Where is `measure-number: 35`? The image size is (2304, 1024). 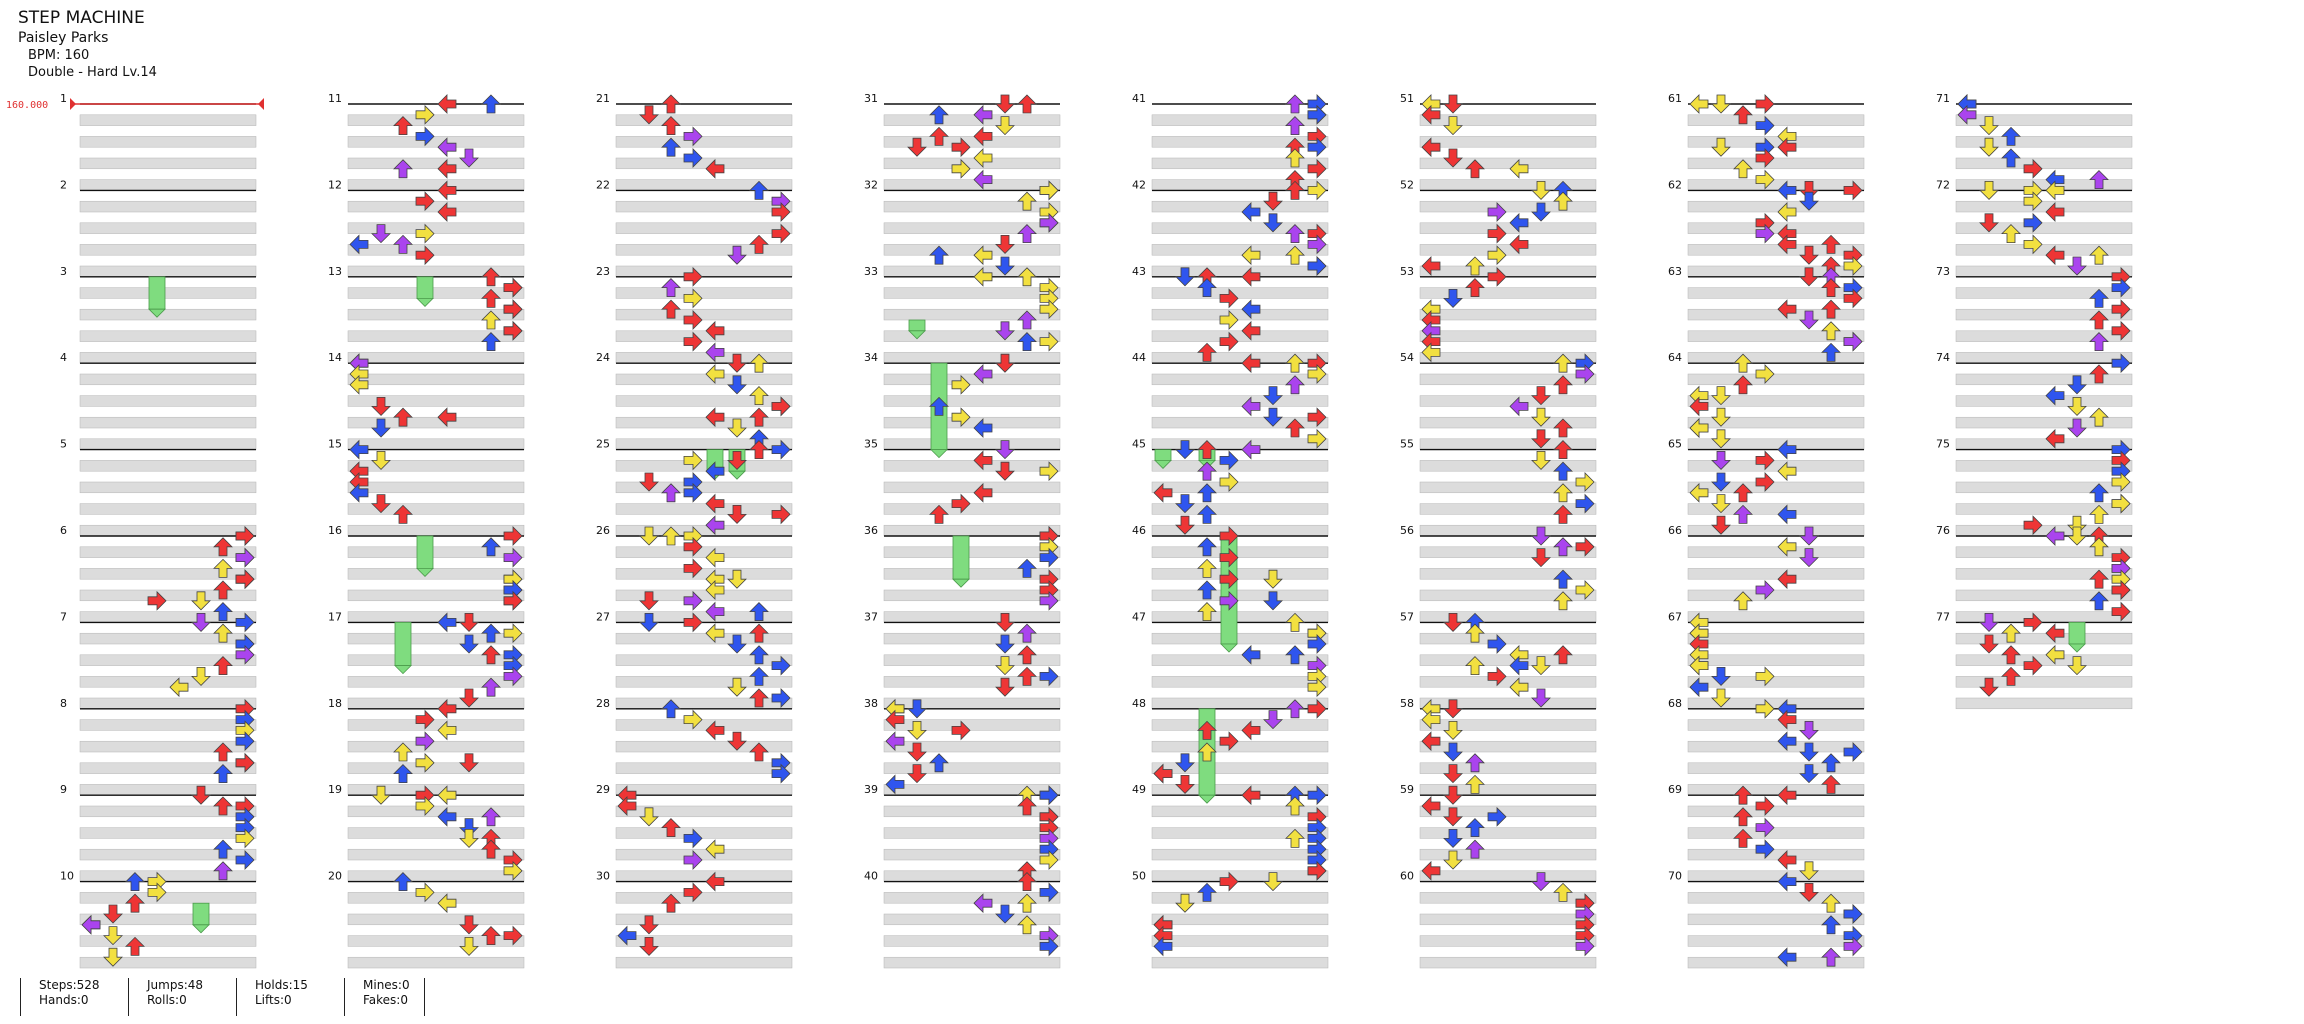
measure-number: 35 is located at coordinates (871, 444).